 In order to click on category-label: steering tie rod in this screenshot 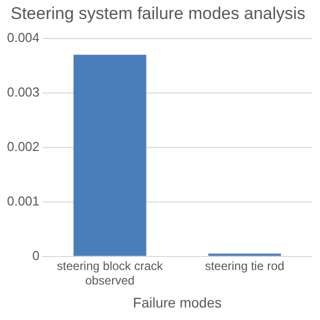, I will do `click(244, 265)`.